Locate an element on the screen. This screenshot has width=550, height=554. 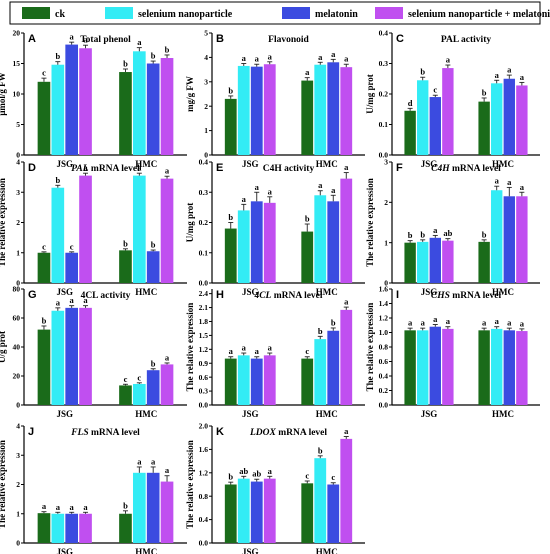
y-tick-label: 2.1 is located at coordinates (204, 307).